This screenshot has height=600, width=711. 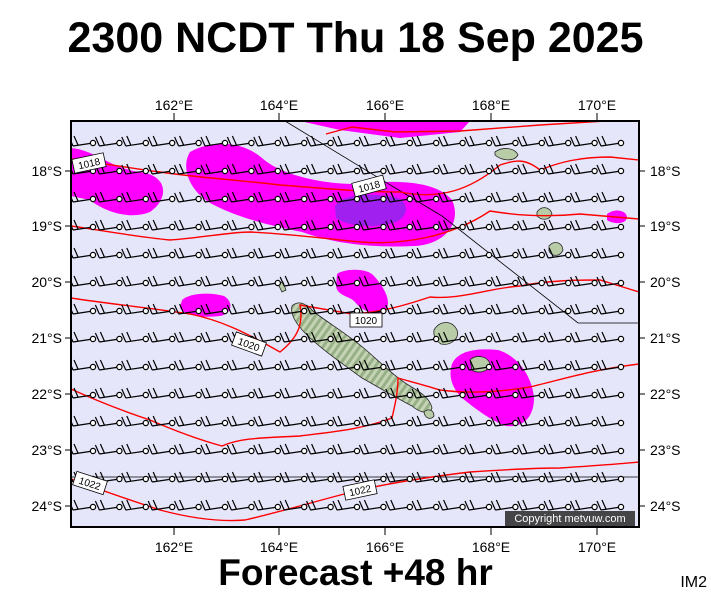 I want to click on rain-area-mid, so click(x=362, y=291).